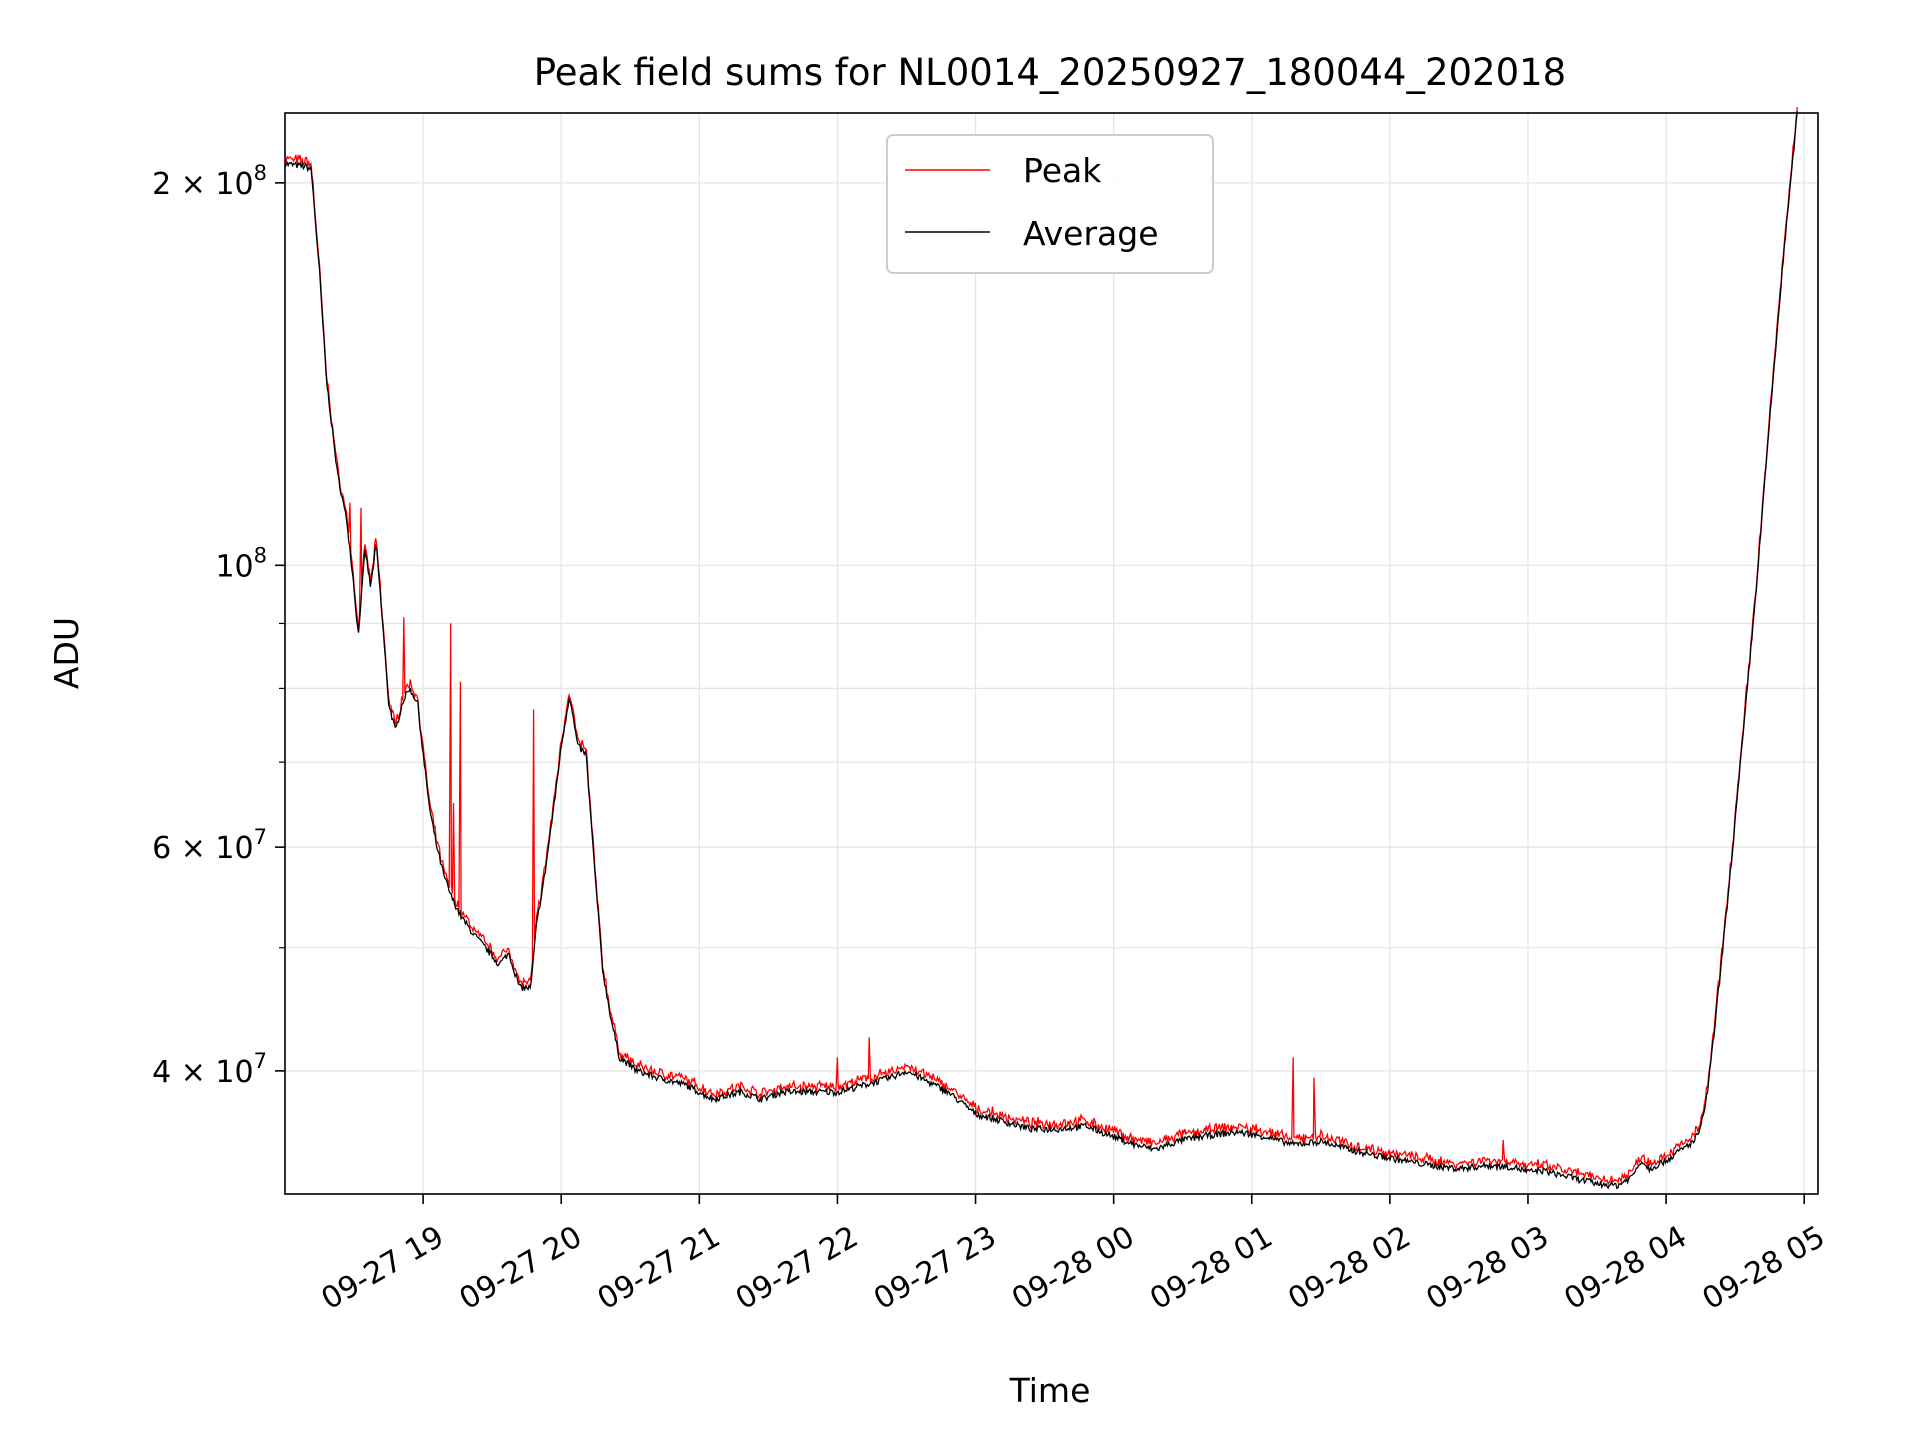  What do you see at coordinates (797, 1268) in the screenshot?
I see `x-tick-label: 09-27 22` at bounding box center [797, 1268].